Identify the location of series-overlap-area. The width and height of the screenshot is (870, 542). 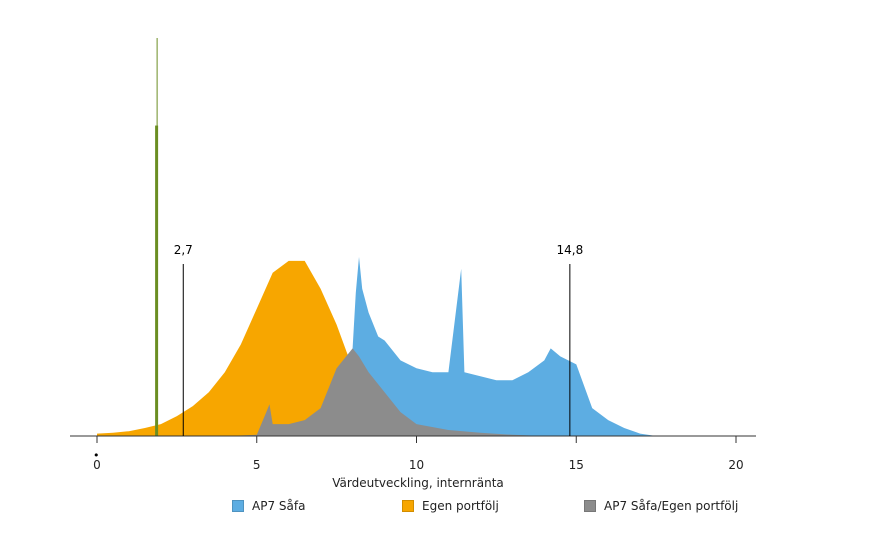
(349, 392).